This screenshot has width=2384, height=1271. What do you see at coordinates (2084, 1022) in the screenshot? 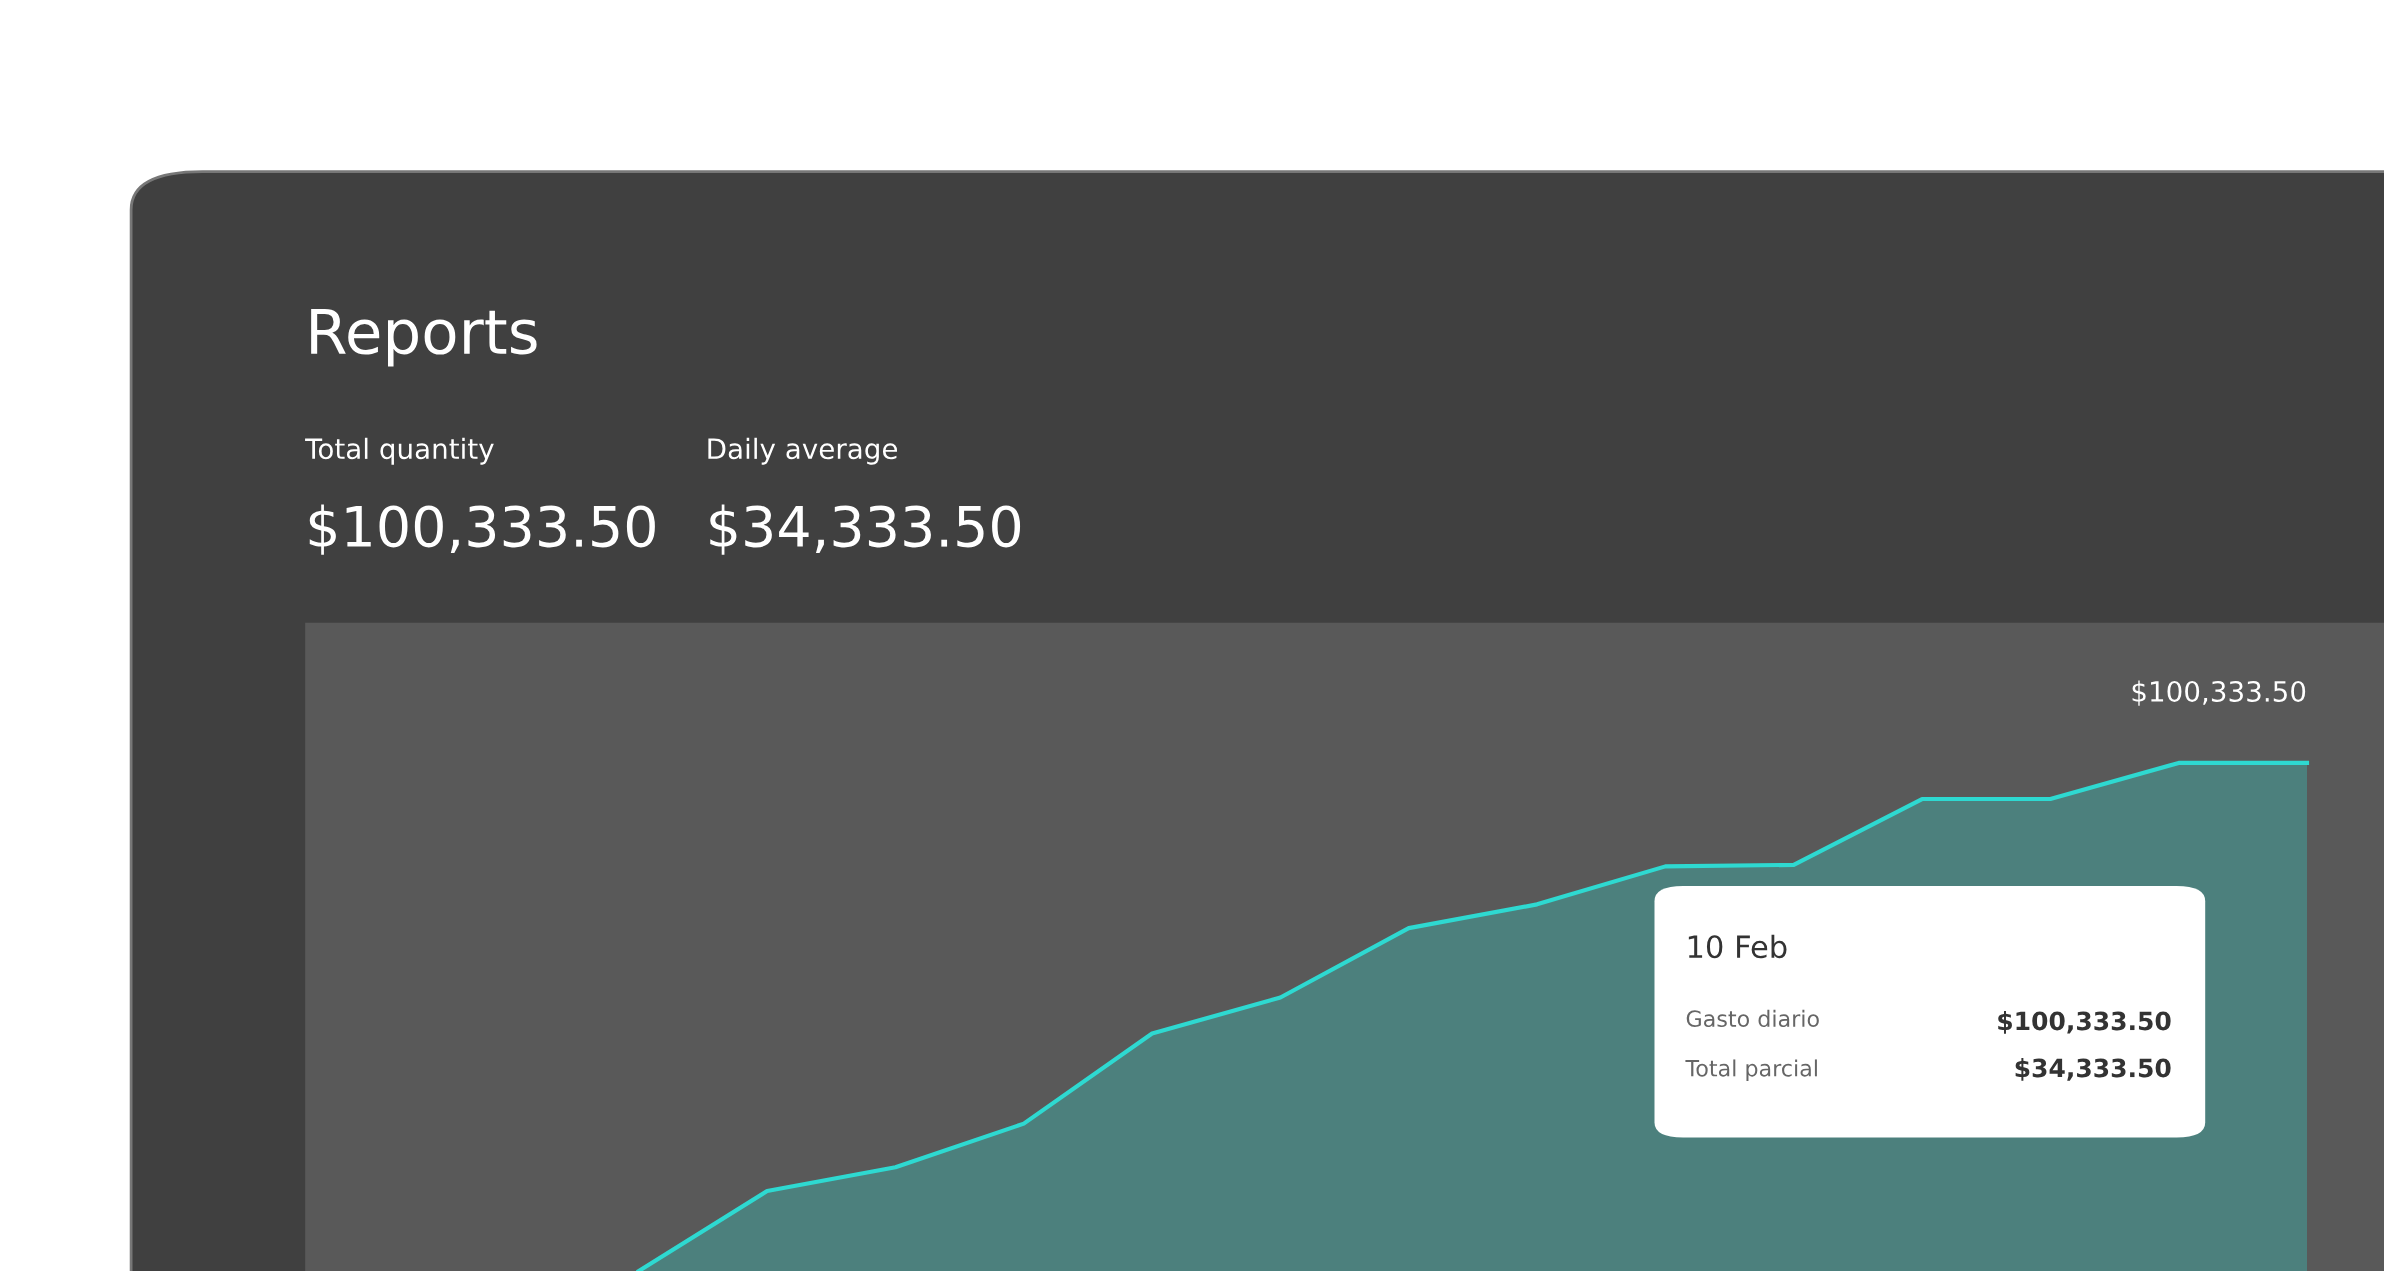
I see `annotation: $100,333.50` at bounding box center [2084, 1022].